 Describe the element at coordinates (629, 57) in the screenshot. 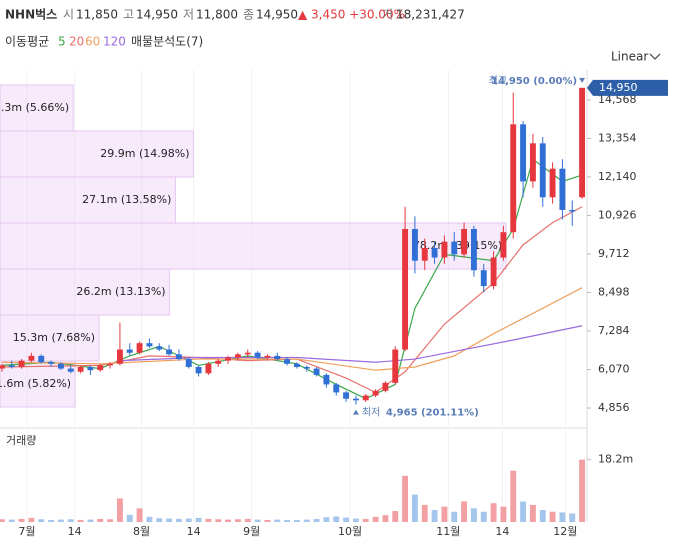

I see `scale-label: Linear` at that location.